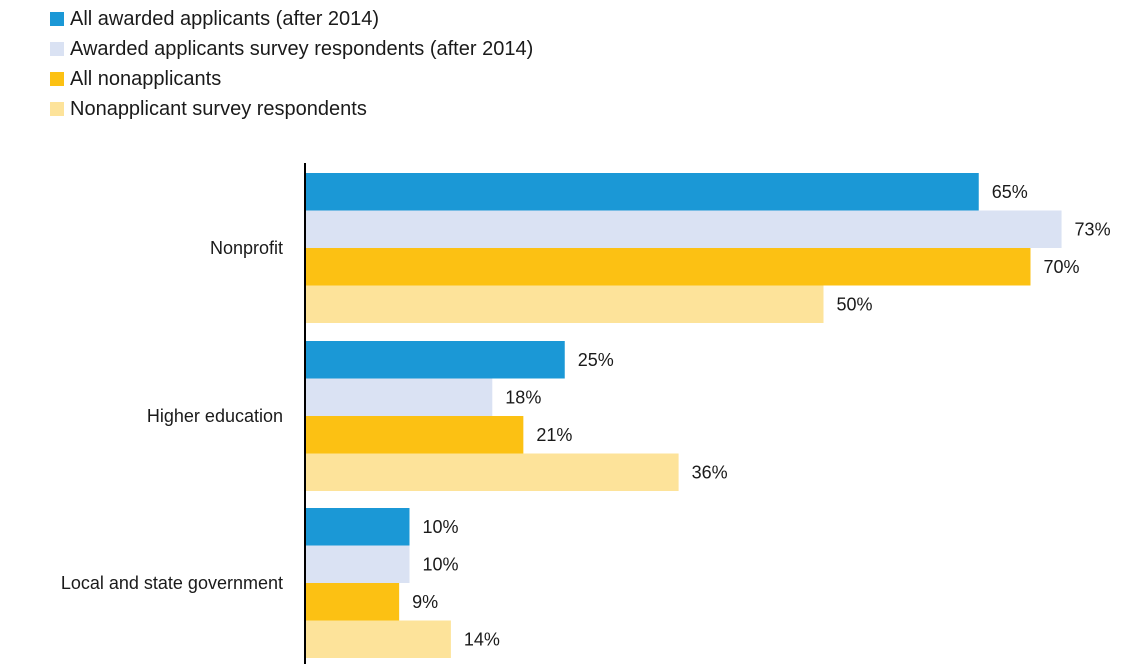 The image size is (1131, 664). What do you see at coordinates (146, 78) in the screenshot?
I see `legend-label: All nonapplicants` at bounding box center [146, 78].